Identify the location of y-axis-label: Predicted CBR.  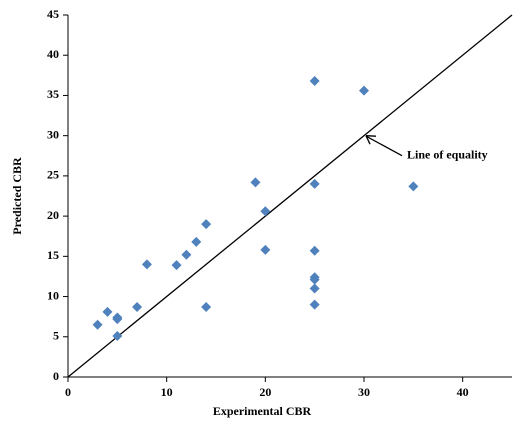
(17, 196).